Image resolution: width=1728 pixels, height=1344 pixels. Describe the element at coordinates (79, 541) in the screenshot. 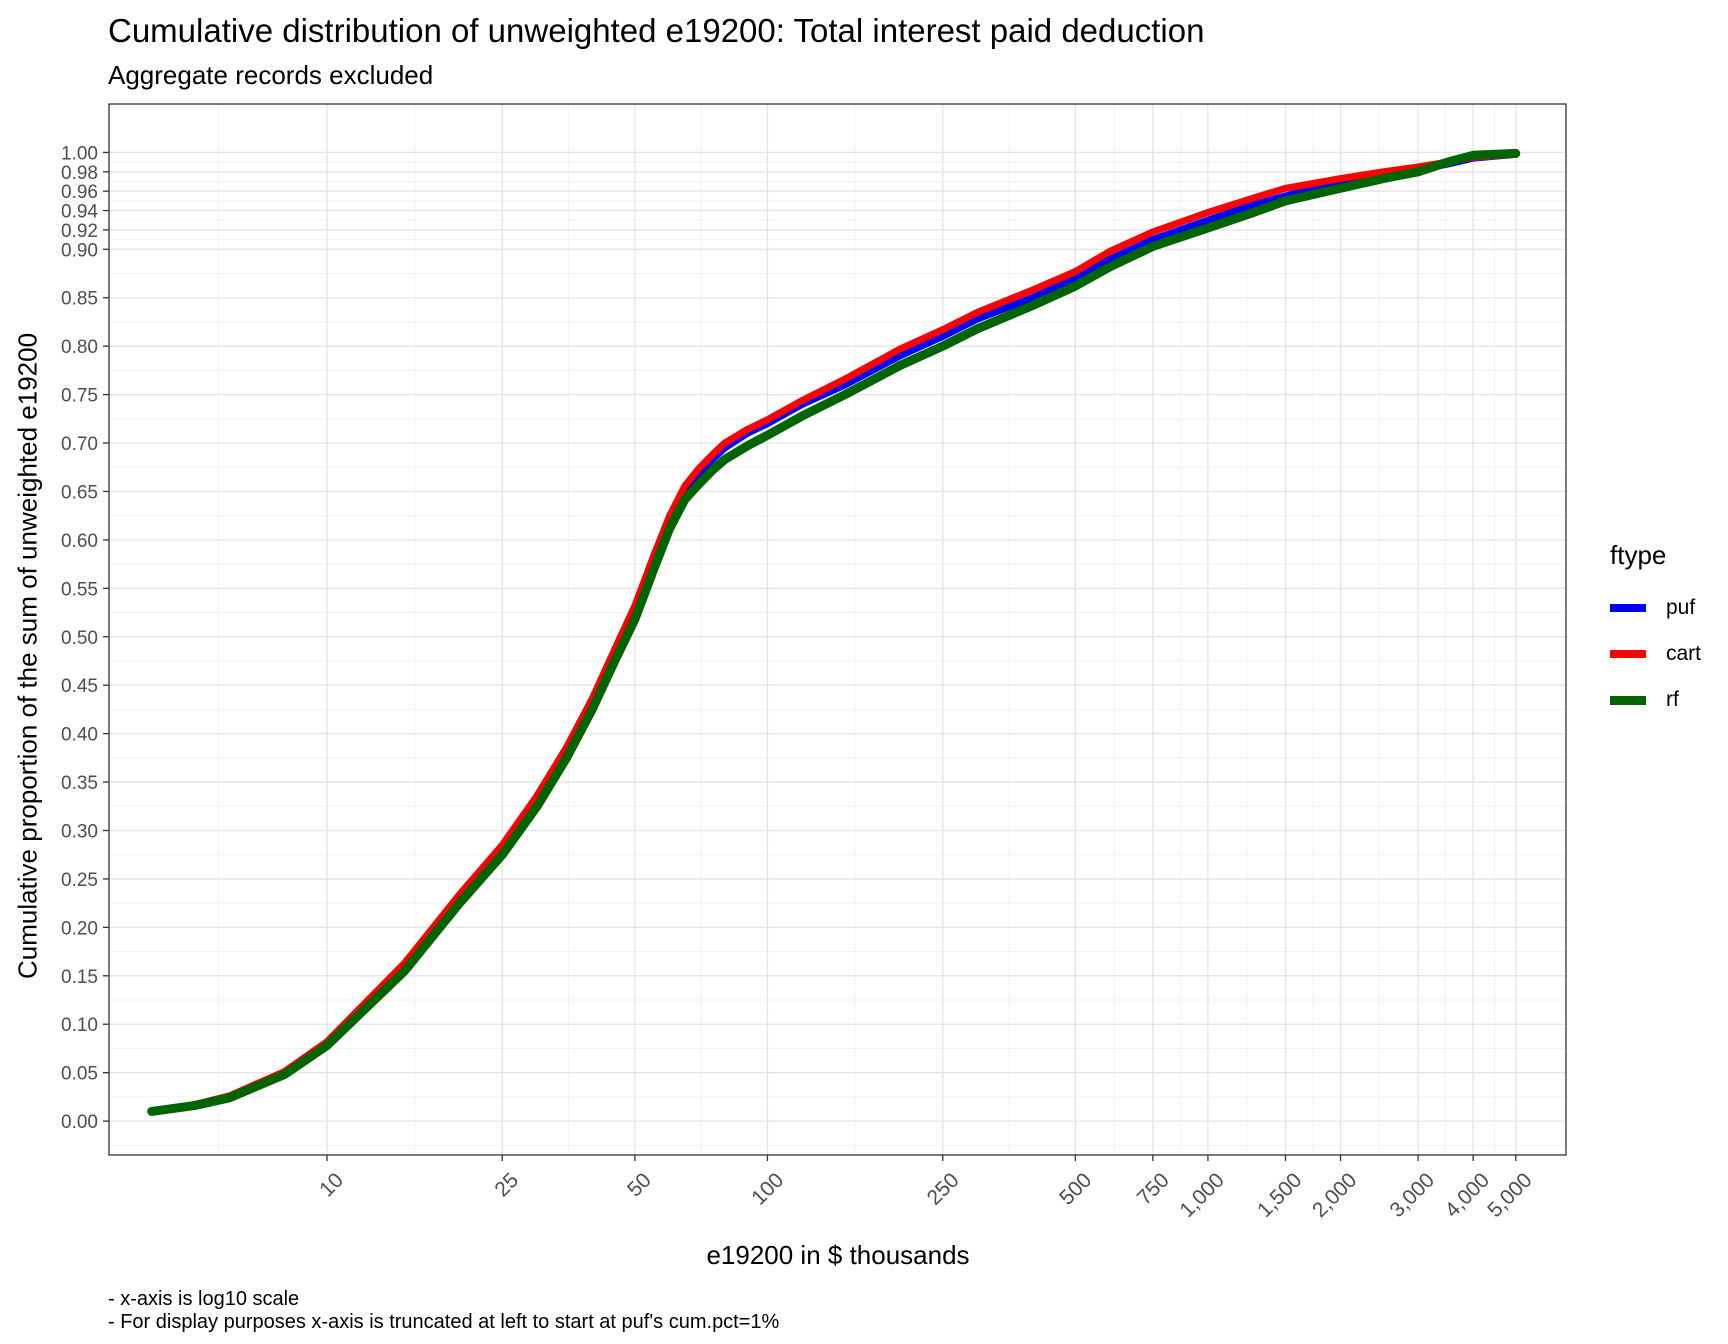

I see `y-tick-label: 0.60` at that location.